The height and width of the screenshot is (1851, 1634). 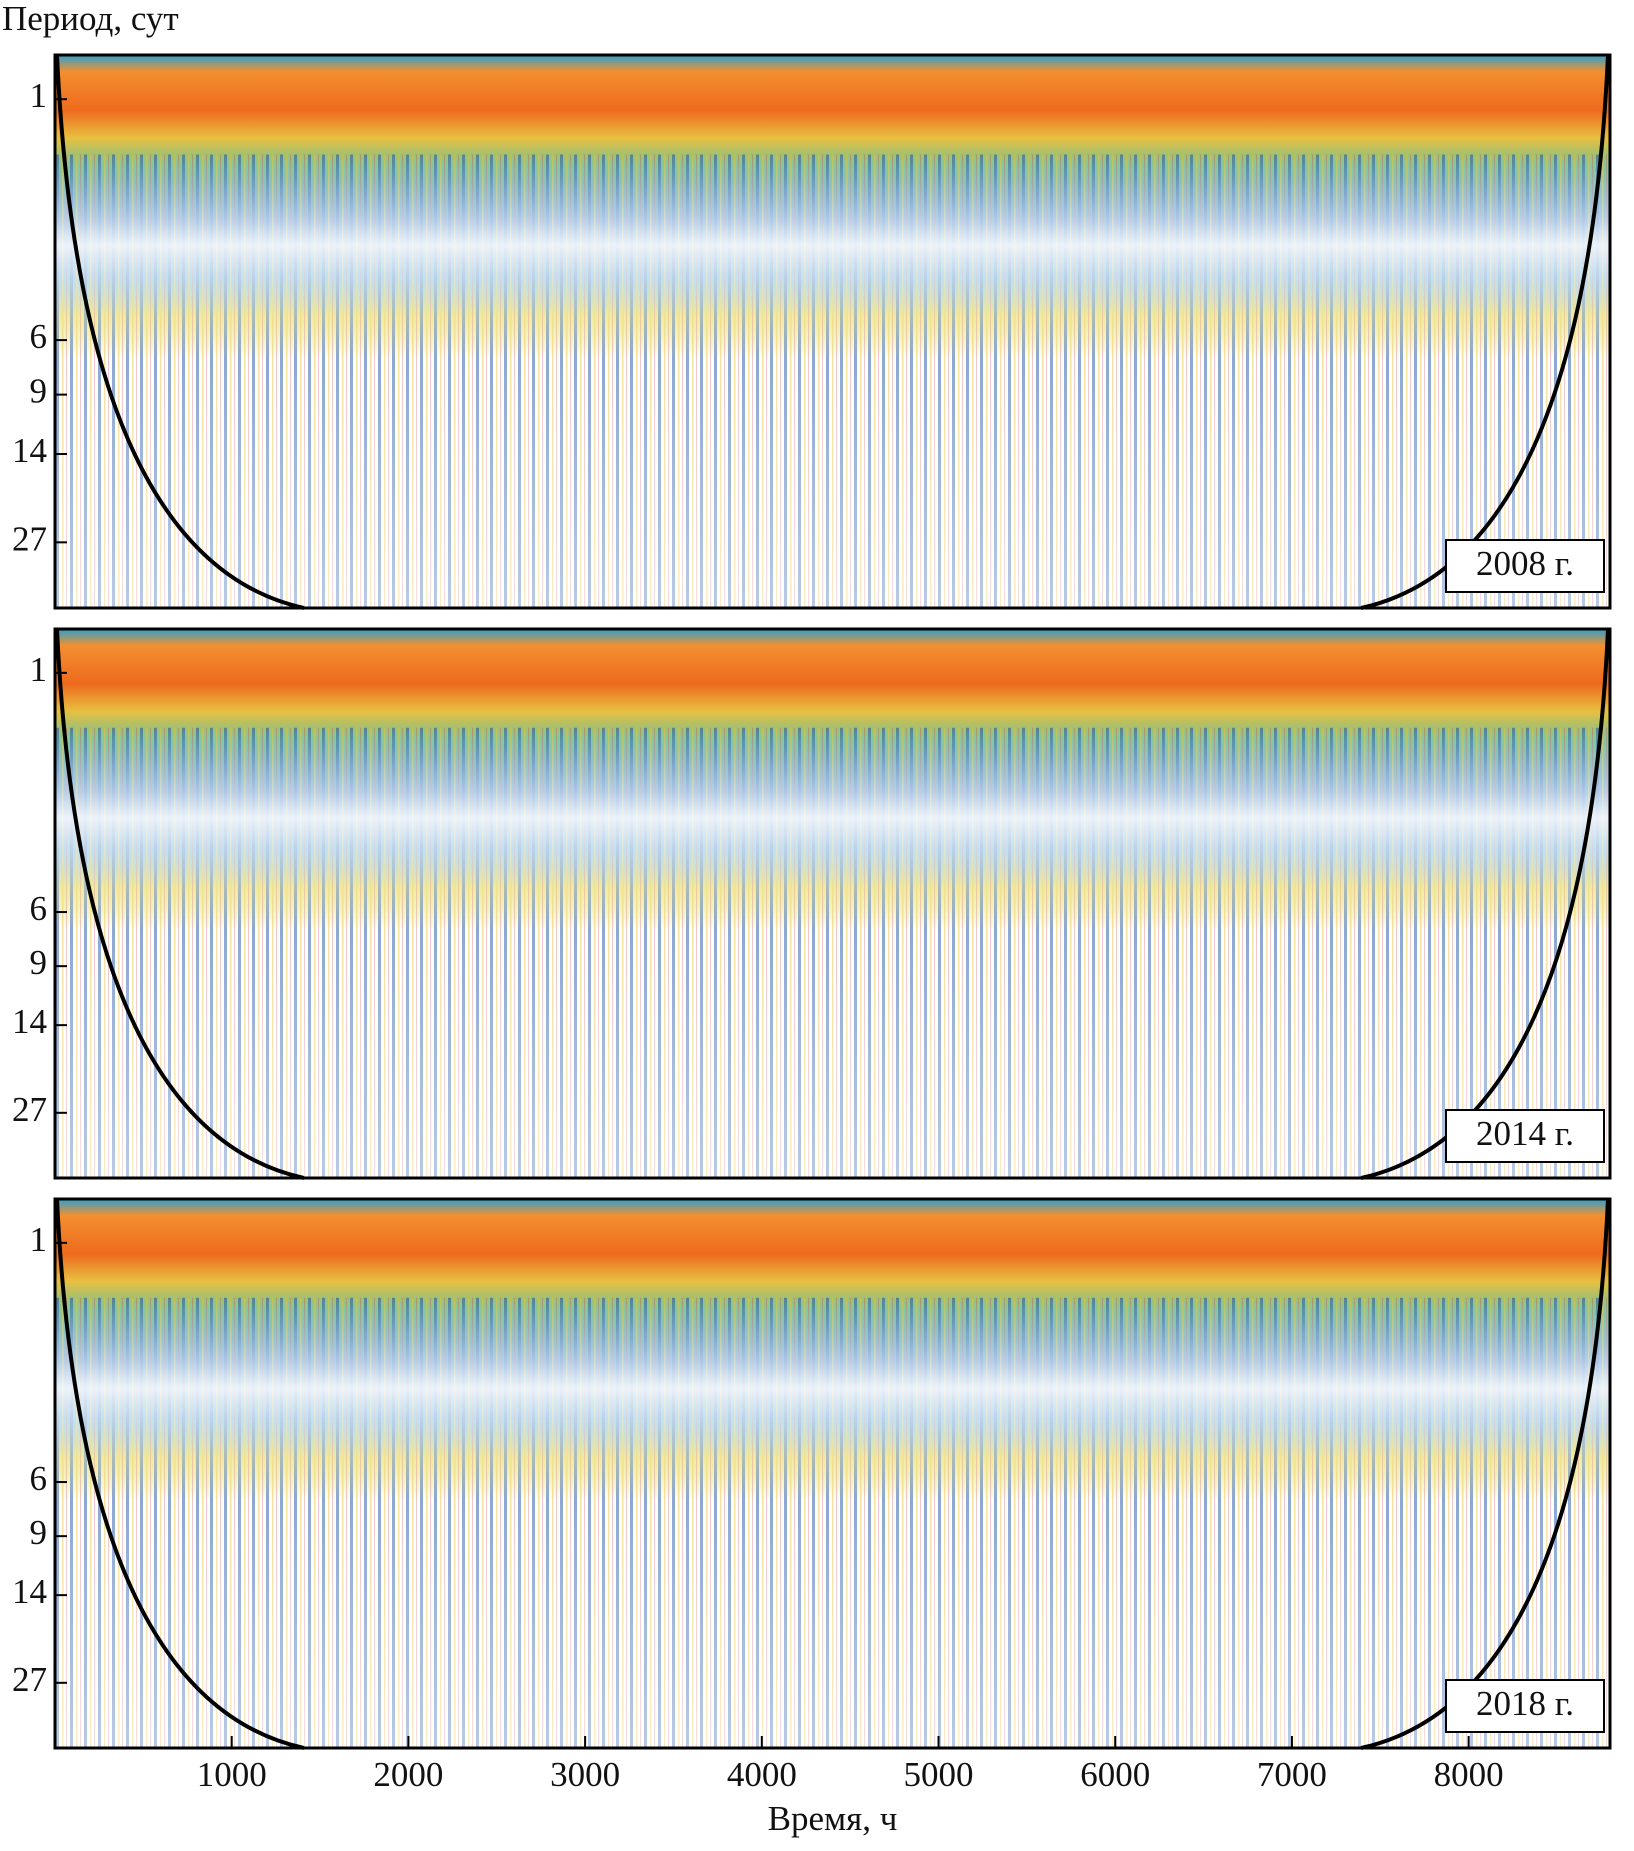 What do you see at coordinates (90, 19) in the screenshot?
I see `y-axis-label: Период, сут` at bounding box center [90, 19].